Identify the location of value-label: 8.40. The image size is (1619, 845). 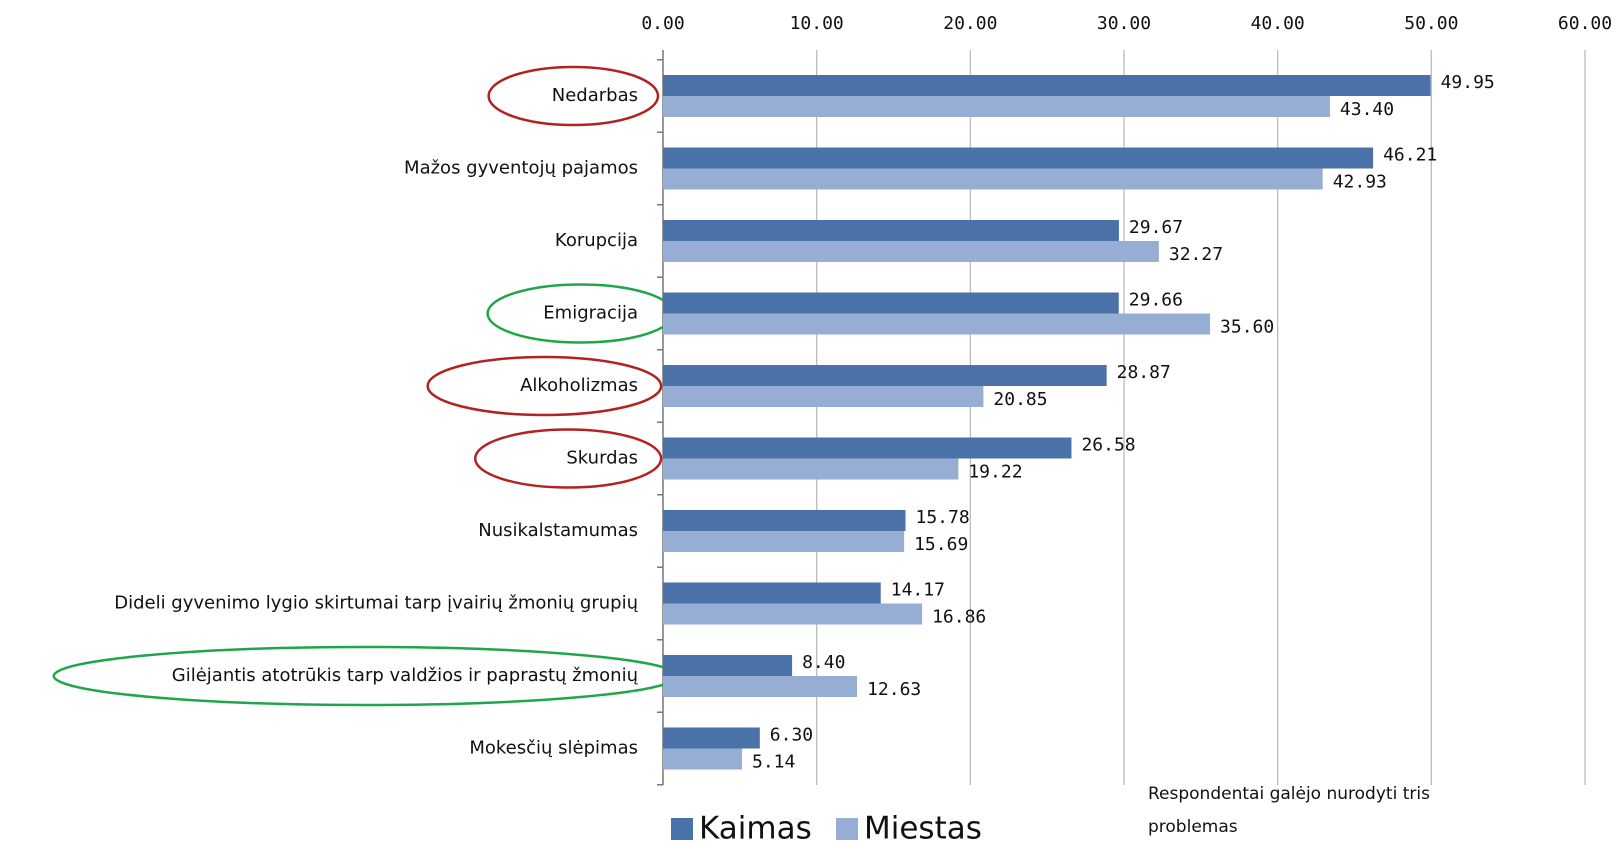
(823, 662).